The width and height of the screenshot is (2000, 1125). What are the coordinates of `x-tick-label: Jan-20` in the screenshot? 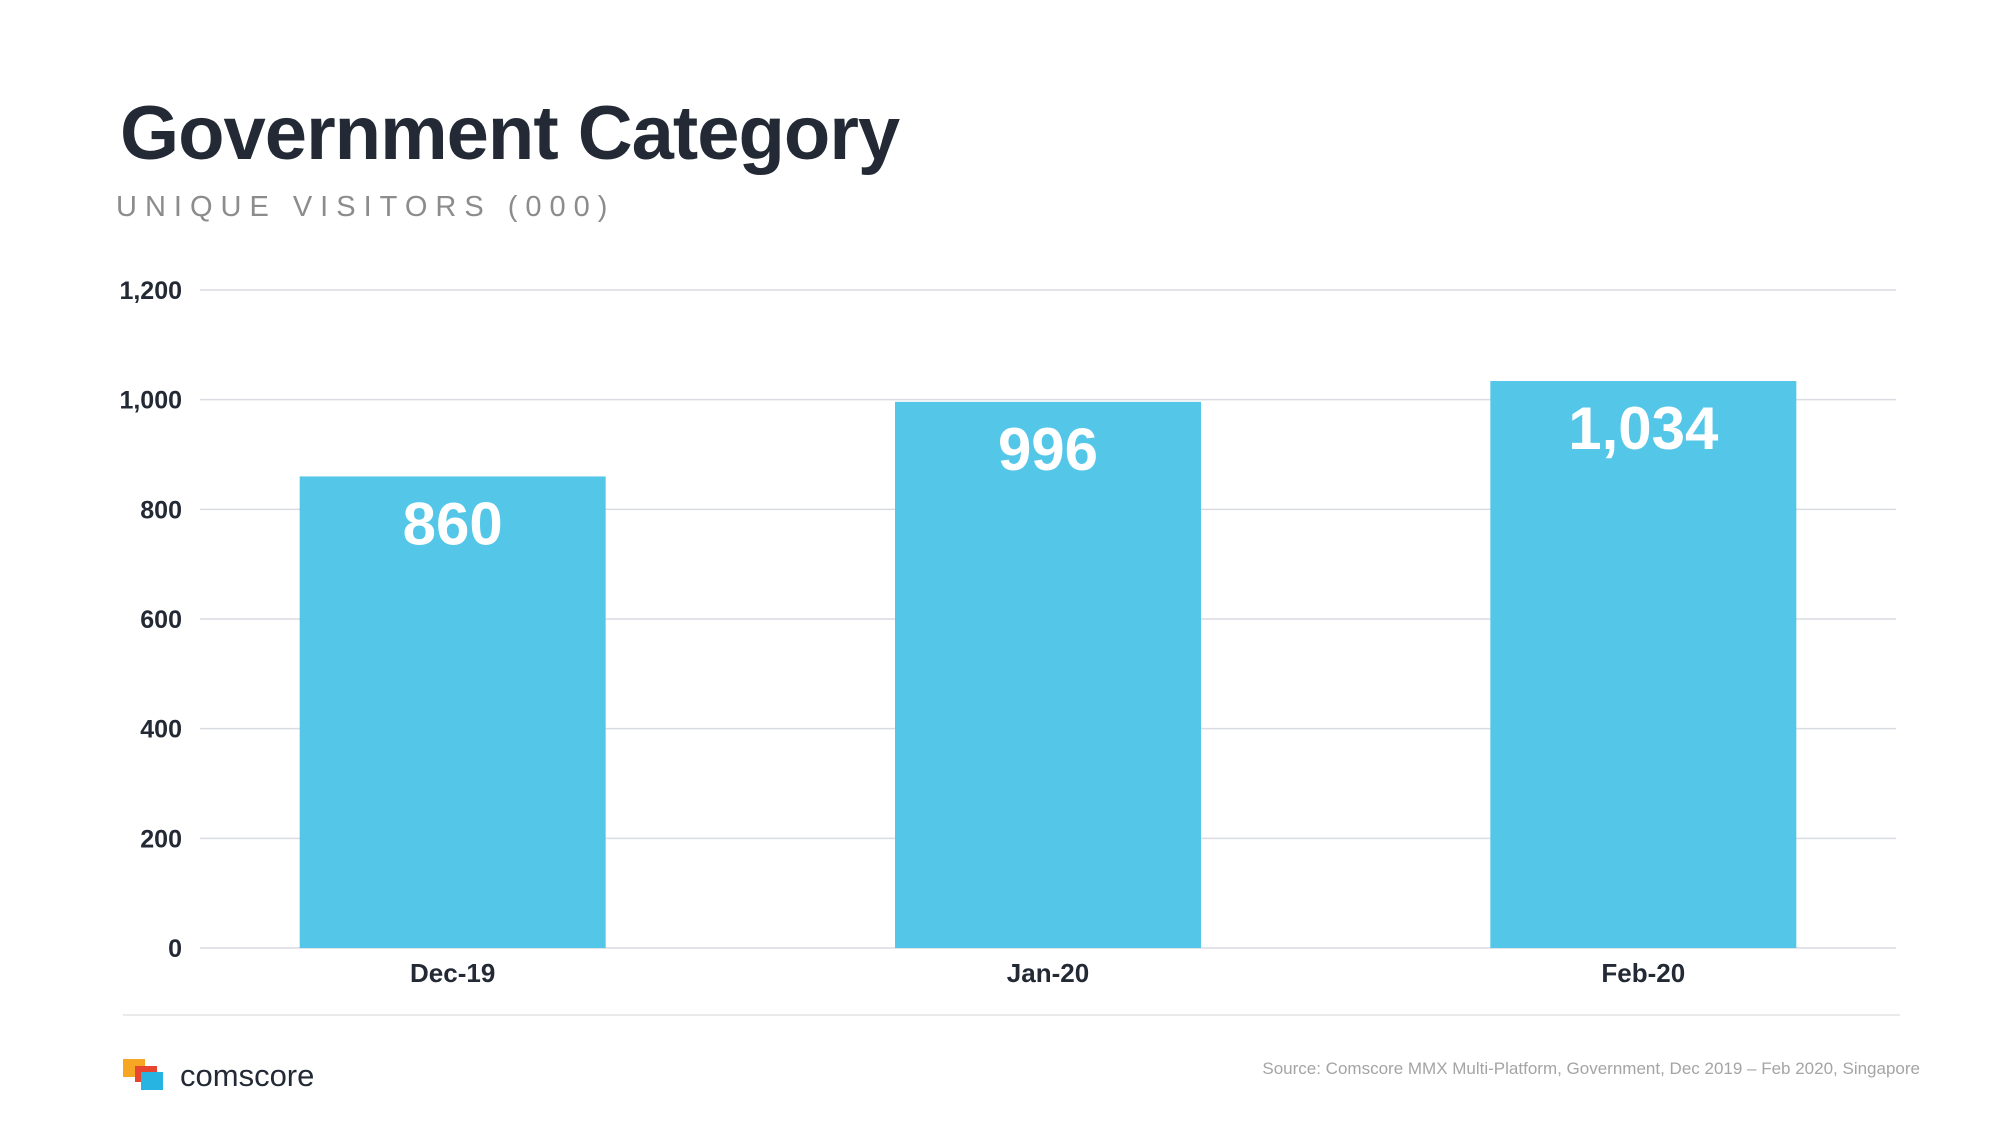 It's located at (1048, 973).